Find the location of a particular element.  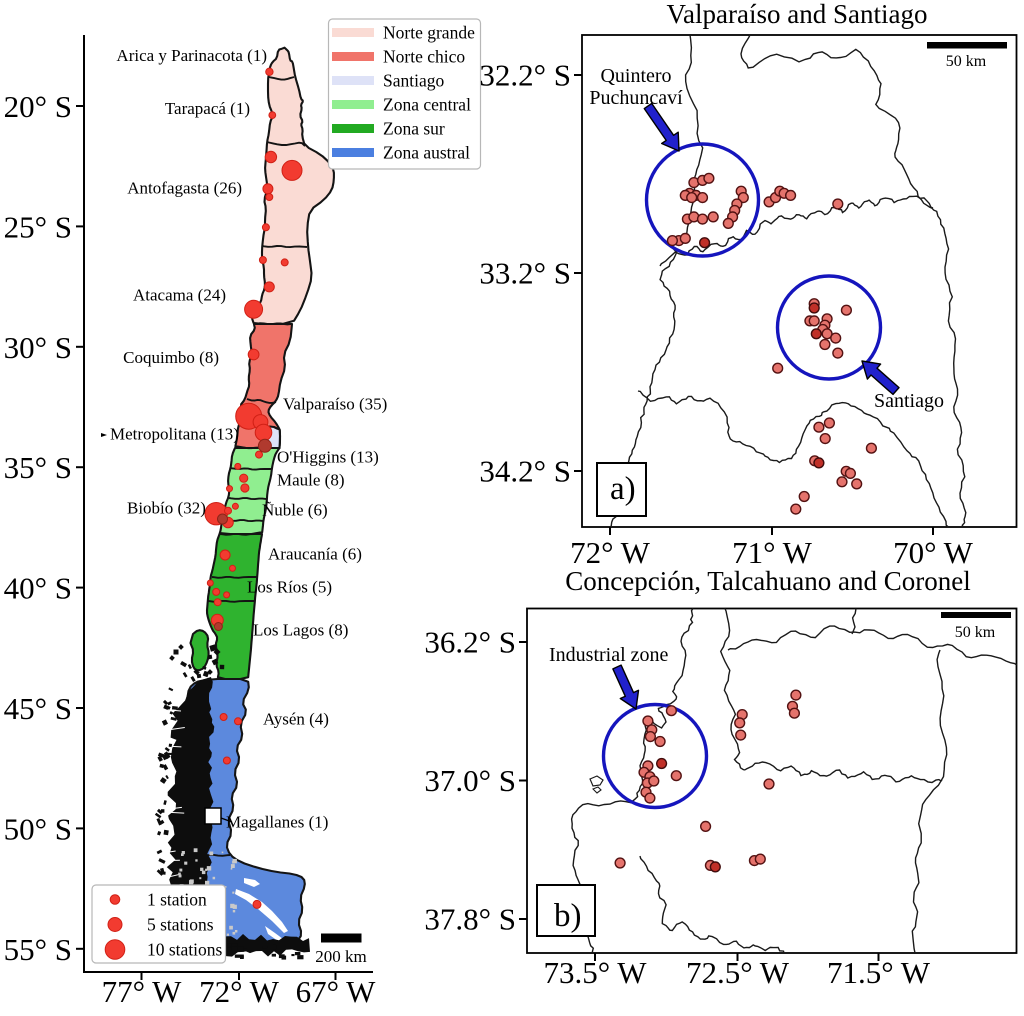

svg-text: Maule (8) is located at coordinates (311, 480).